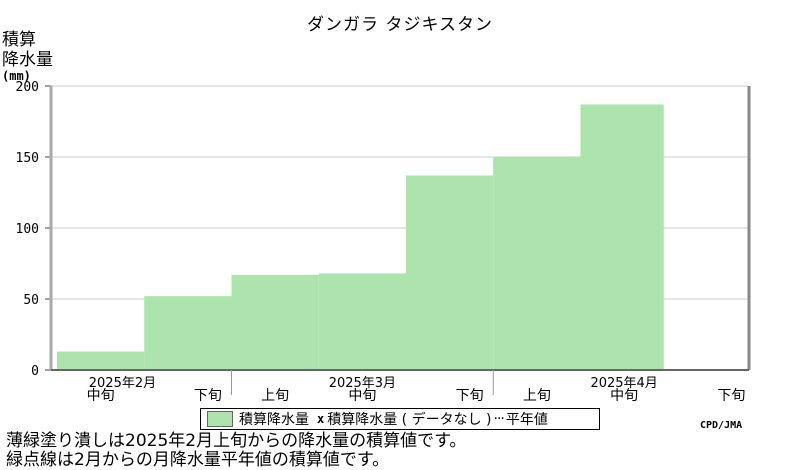  I want to click on legend-label-missing: 積算降水量 ( データなし ), so click(409, 420).